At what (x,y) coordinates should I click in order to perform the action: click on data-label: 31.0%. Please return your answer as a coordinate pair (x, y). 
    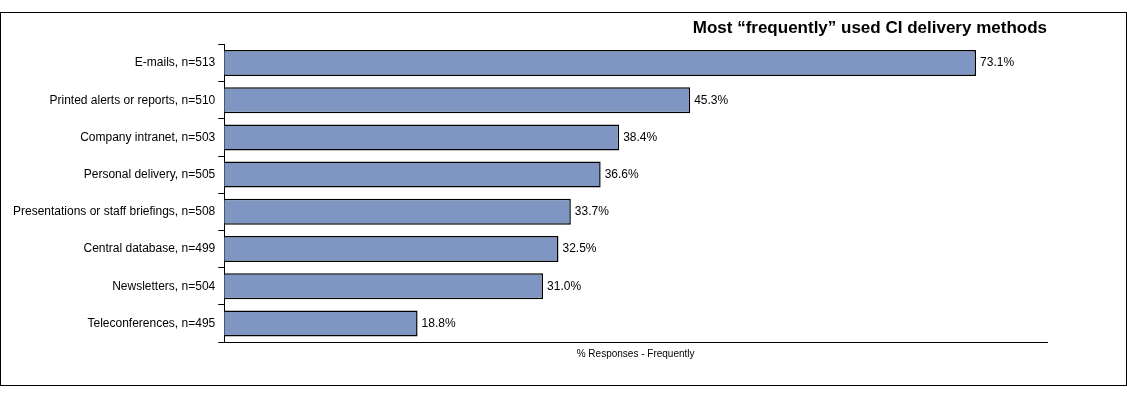
    Looking at the image, I should click on (564, 285).